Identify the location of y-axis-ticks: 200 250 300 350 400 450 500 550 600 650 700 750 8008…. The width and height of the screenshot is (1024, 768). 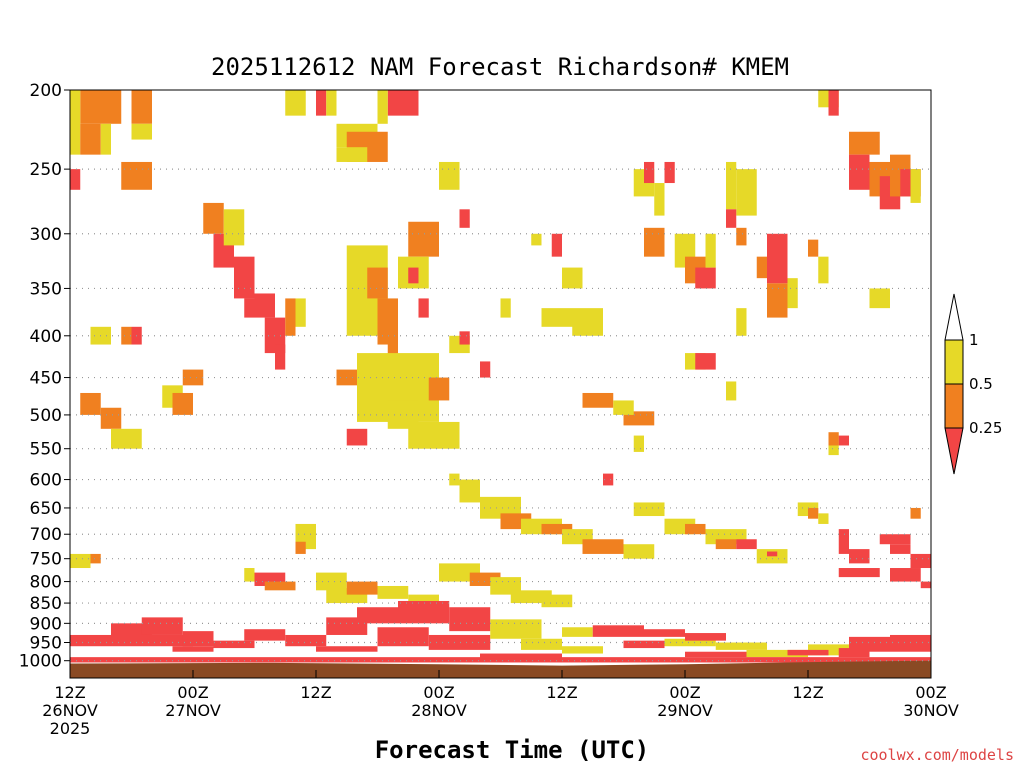
(44, 376).